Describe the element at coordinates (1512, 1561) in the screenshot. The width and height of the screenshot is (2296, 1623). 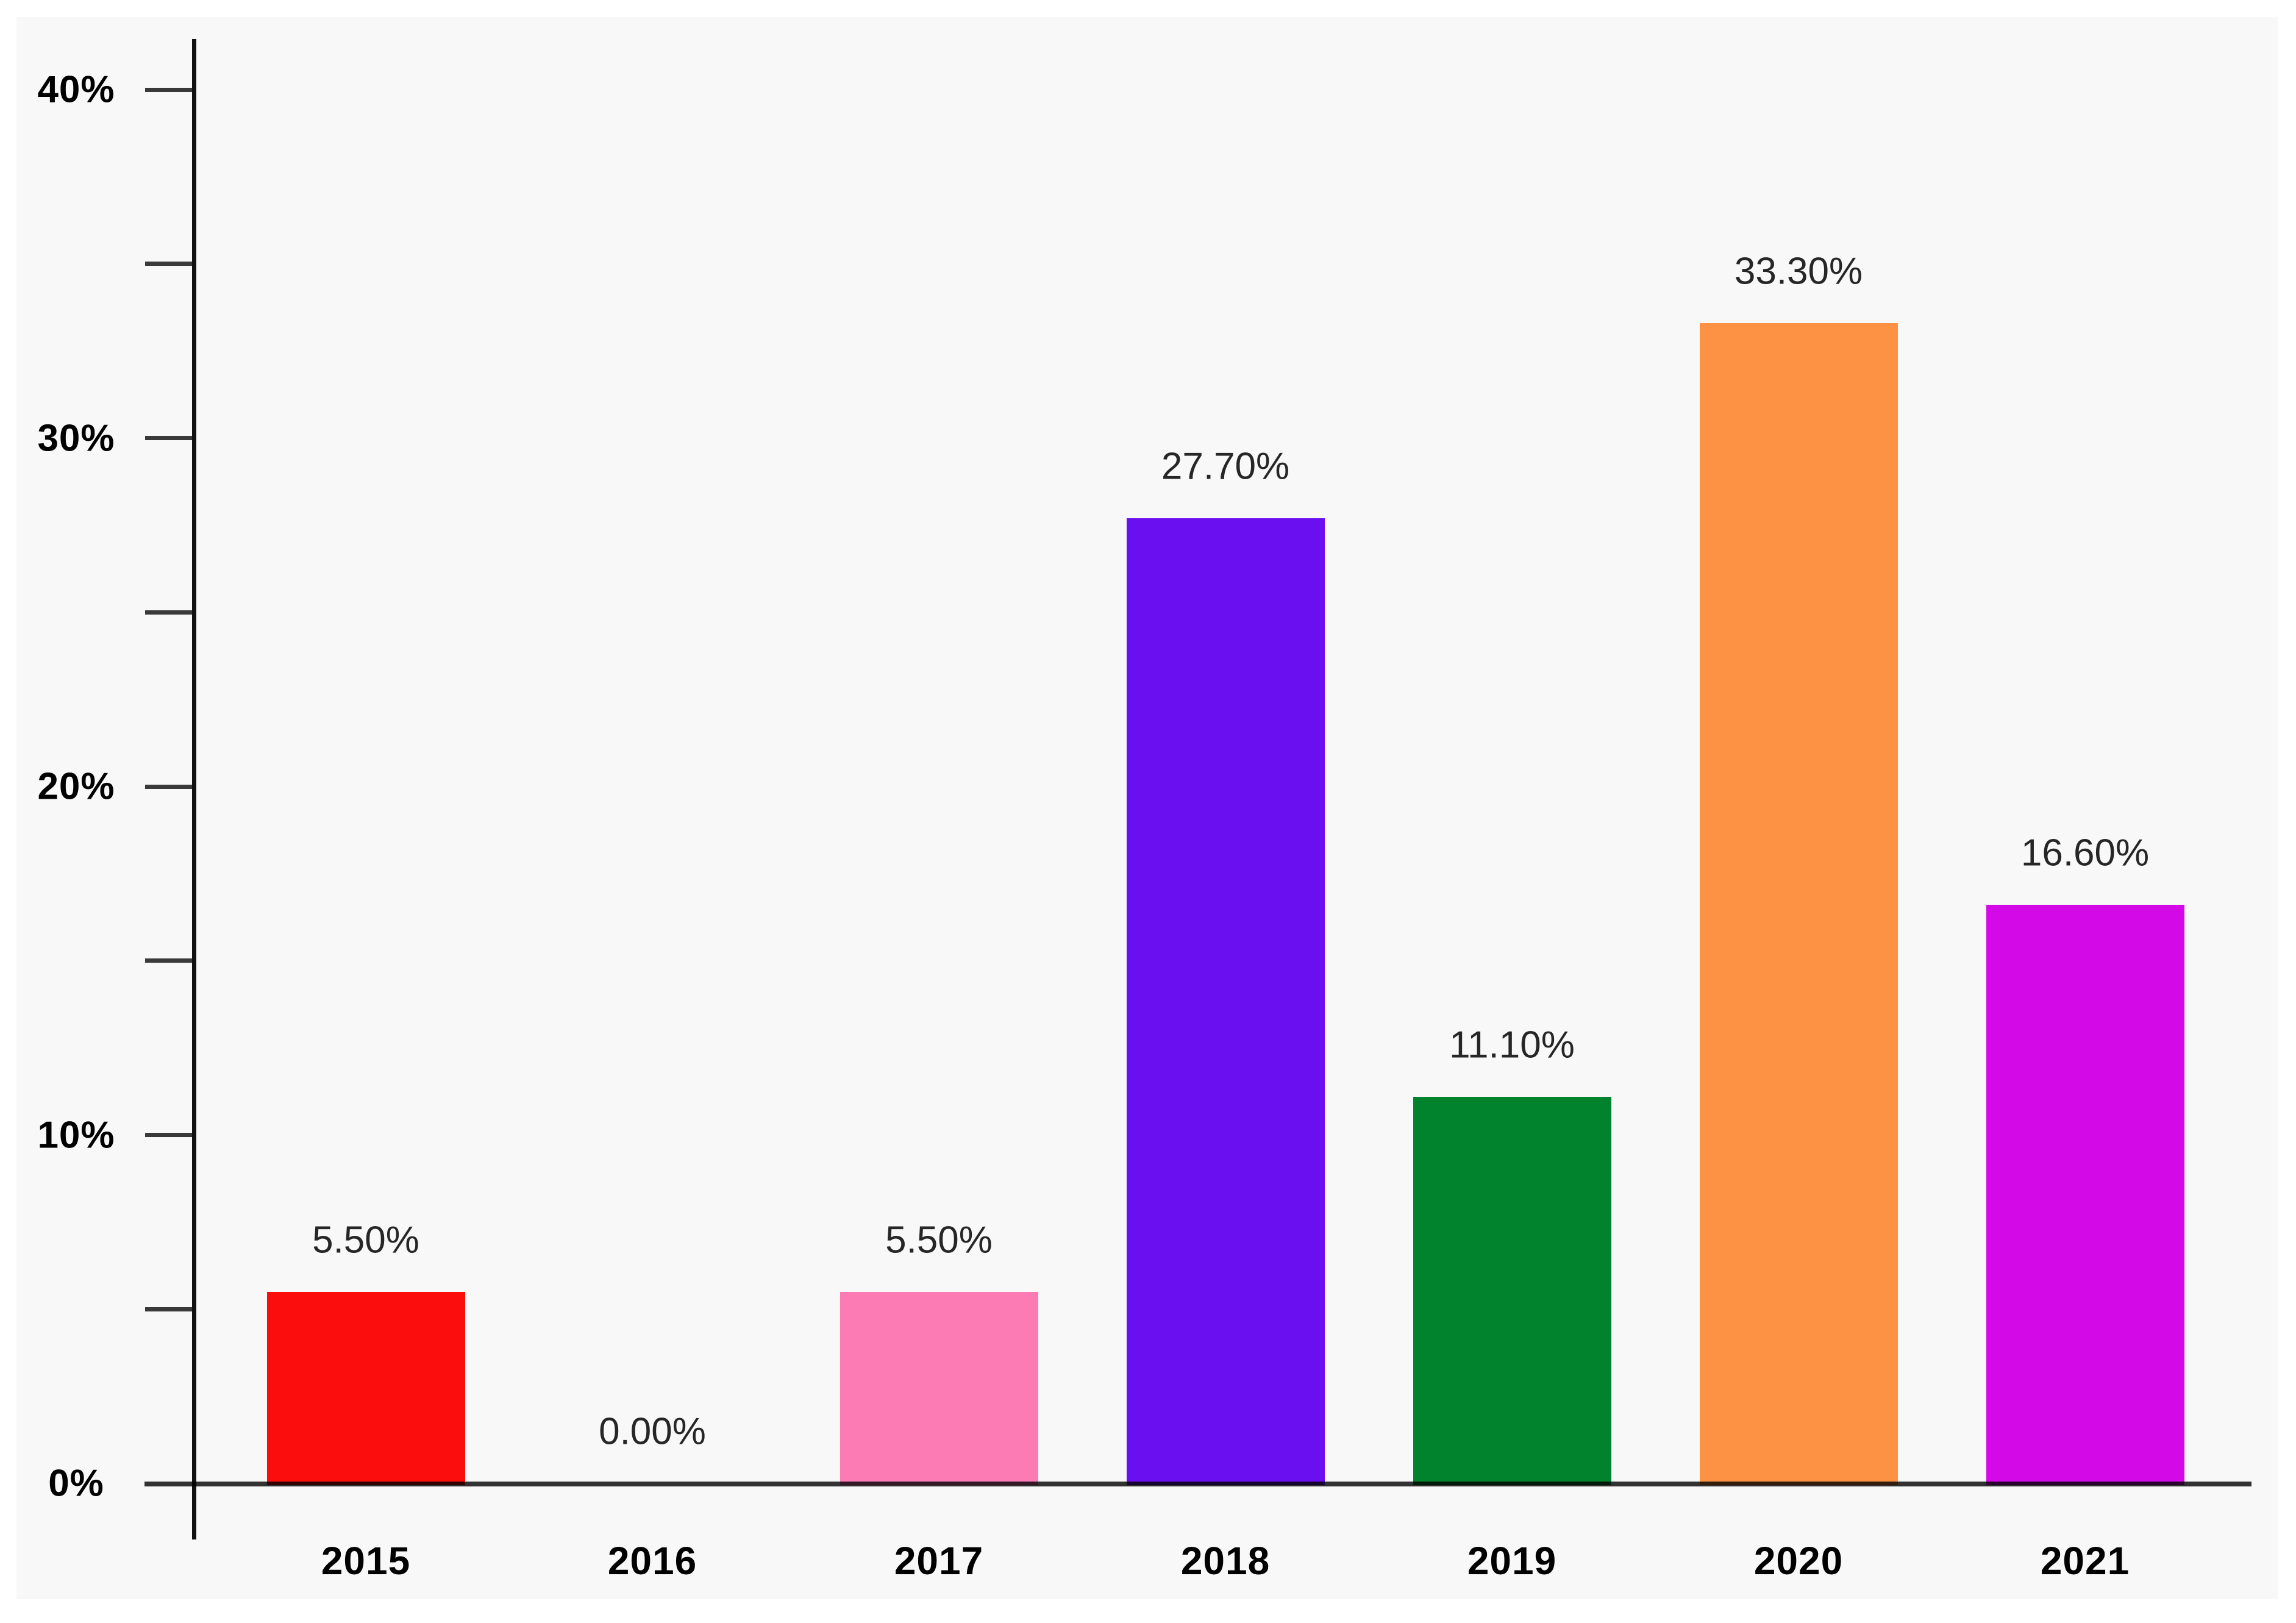
I see `x-axis-label-2019: 2019` at that location.